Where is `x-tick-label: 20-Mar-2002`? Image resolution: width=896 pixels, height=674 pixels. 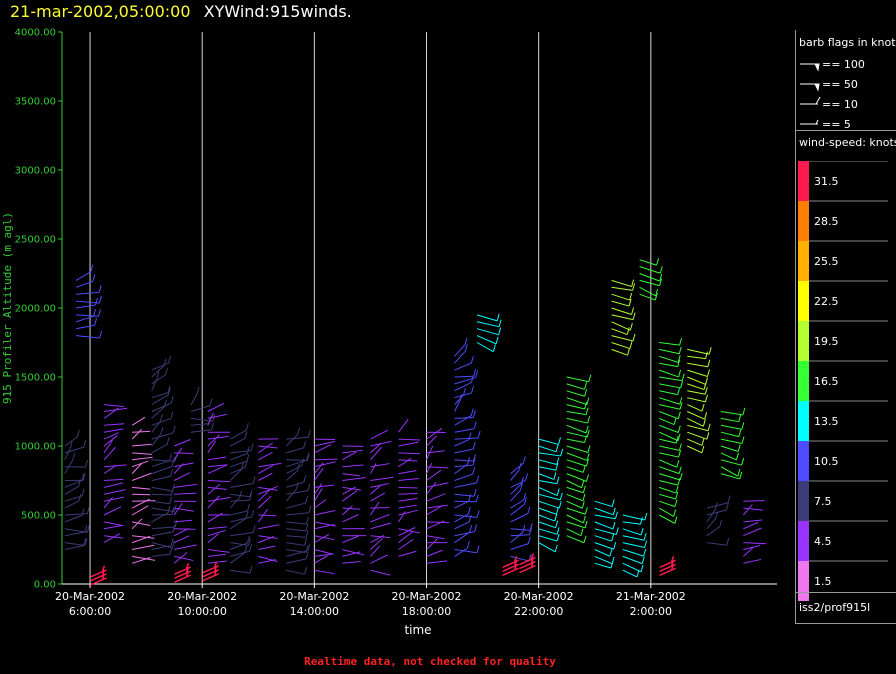
x-tick-label: 20-Mar-2002 is located at coordinates (427, 596).